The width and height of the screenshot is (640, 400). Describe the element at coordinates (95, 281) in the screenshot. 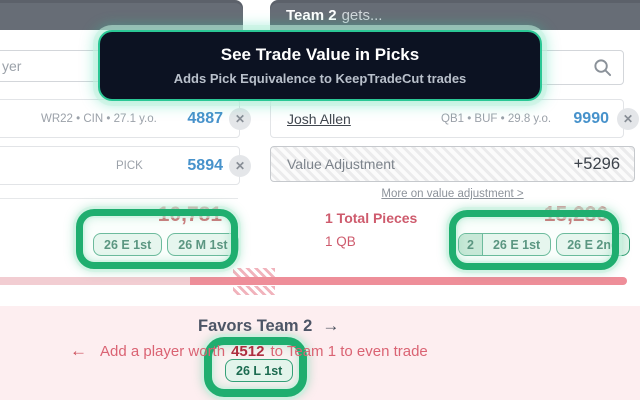

I see `value-bar-team1` at that location.